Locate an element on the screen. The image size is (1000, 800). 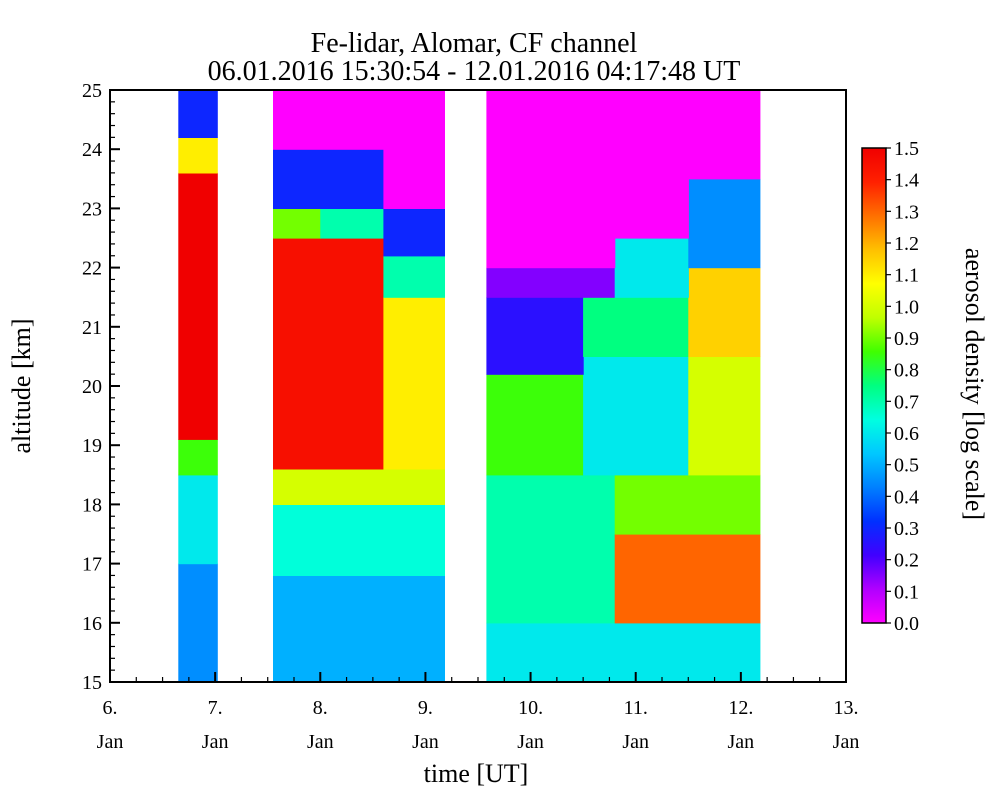
x-tick-label: 13. is located at coordinates (846, 708).